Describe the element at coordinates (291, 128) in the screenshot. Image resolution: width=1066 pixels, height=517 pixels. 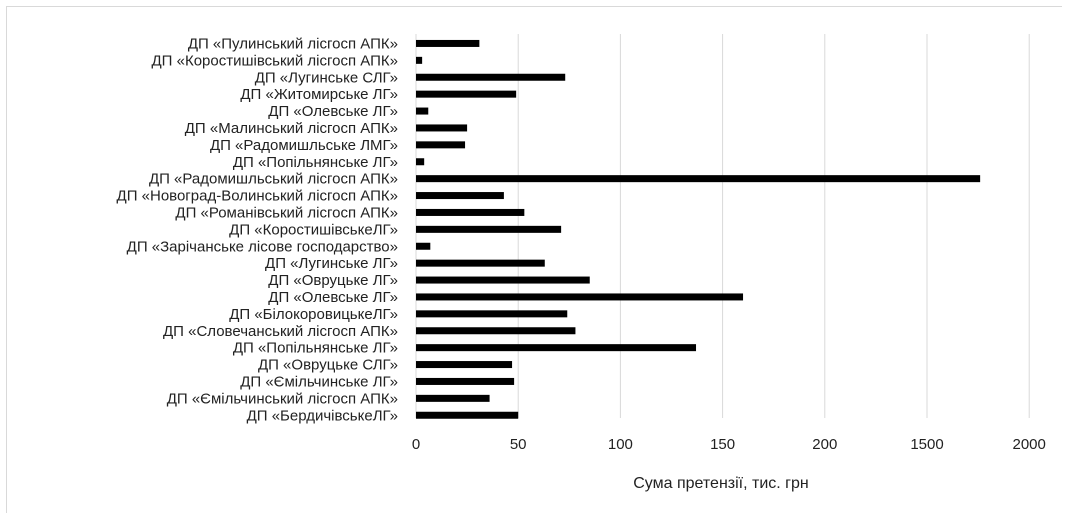
I see `category-label: ДП «Малинський лісгосп АПК»` at that location.